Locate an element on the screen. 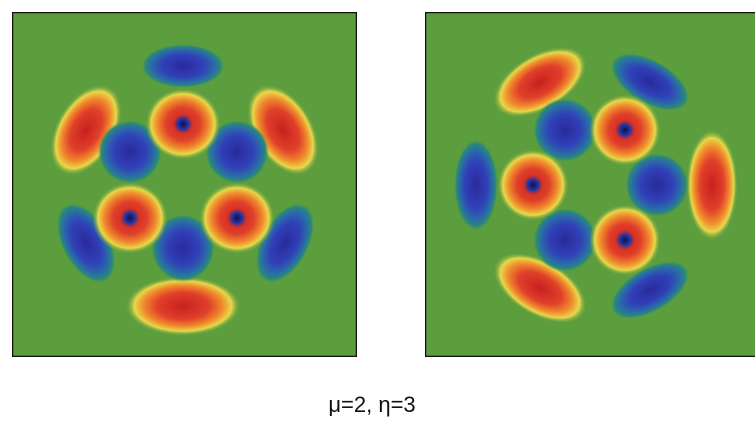 The image size is (755, 425). caption: μ=2, η=3 is located at coordinates (371, 404).